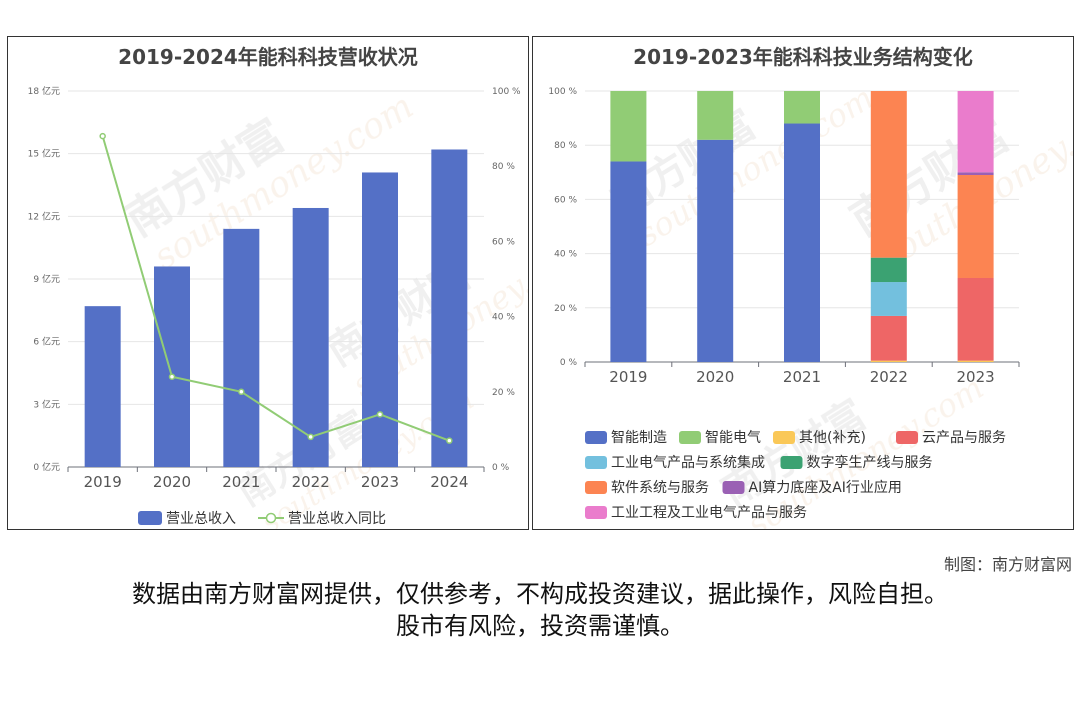  Describe the element at coordinates (275, 288) in the screenshot. I see `yoy-line` at that location.